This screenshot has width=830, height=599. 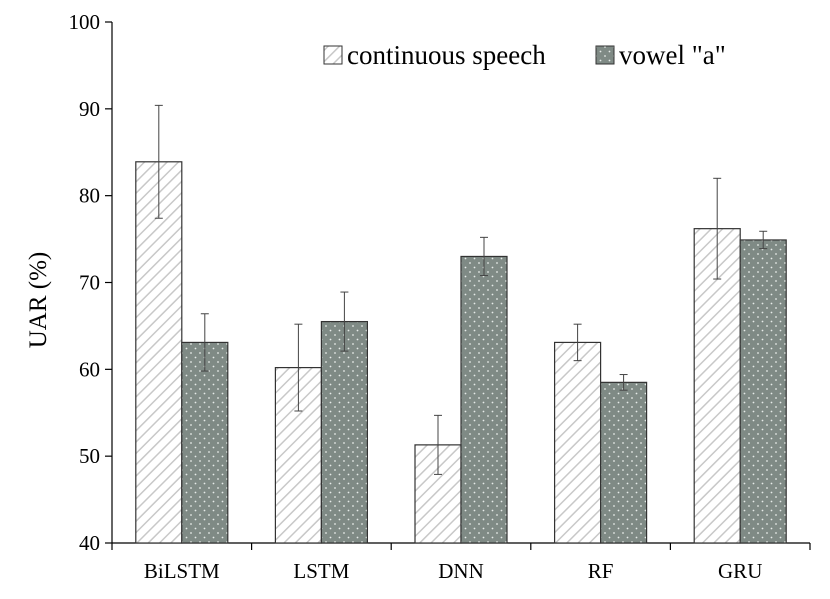 I want to click on y-axis: 40 50 60 70 80 90 100, so click(x=91, y=282).